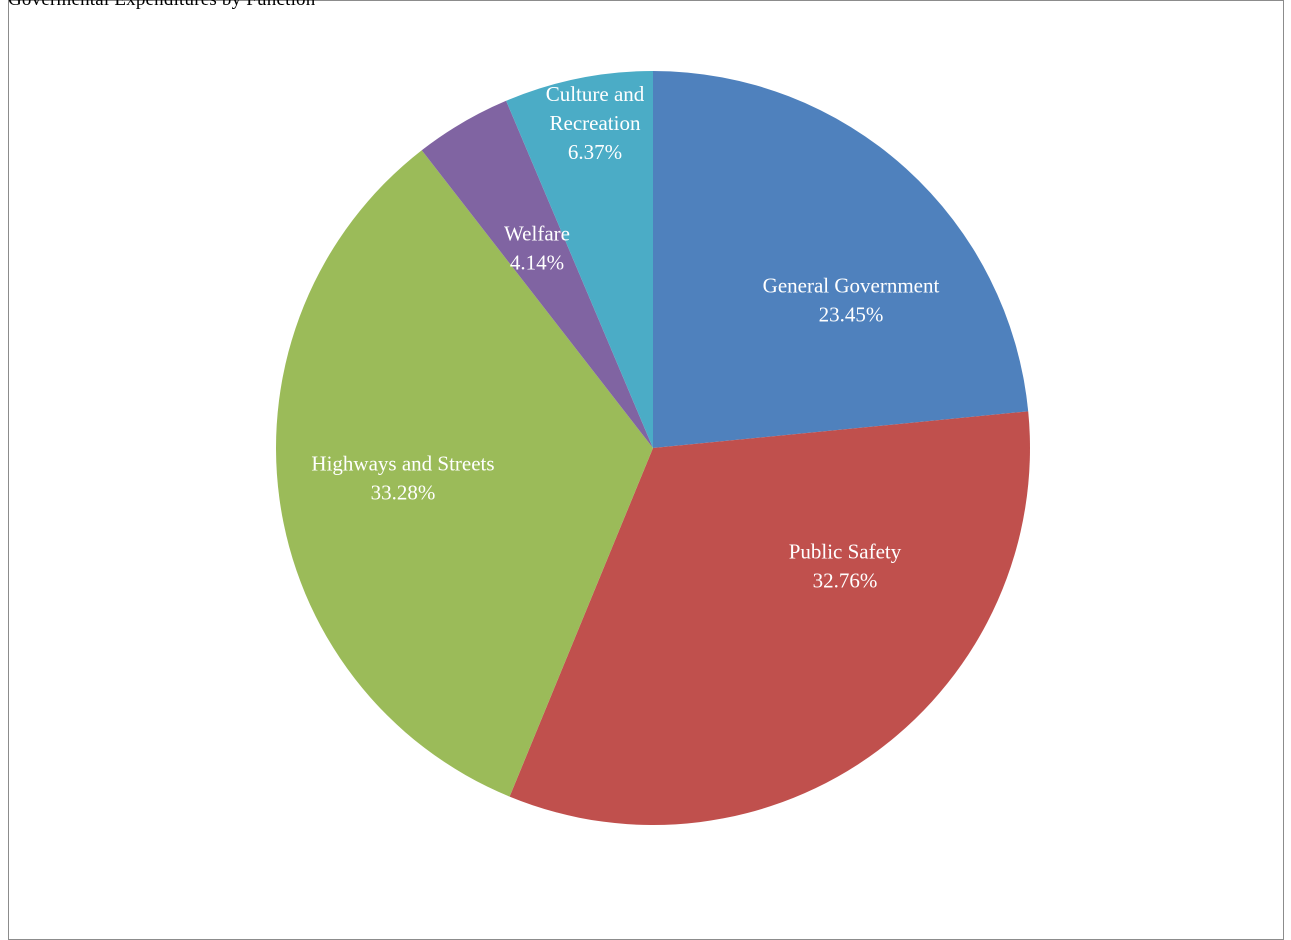  I want to click on pie-slice-culture-and-recreation, so click(579, 259).